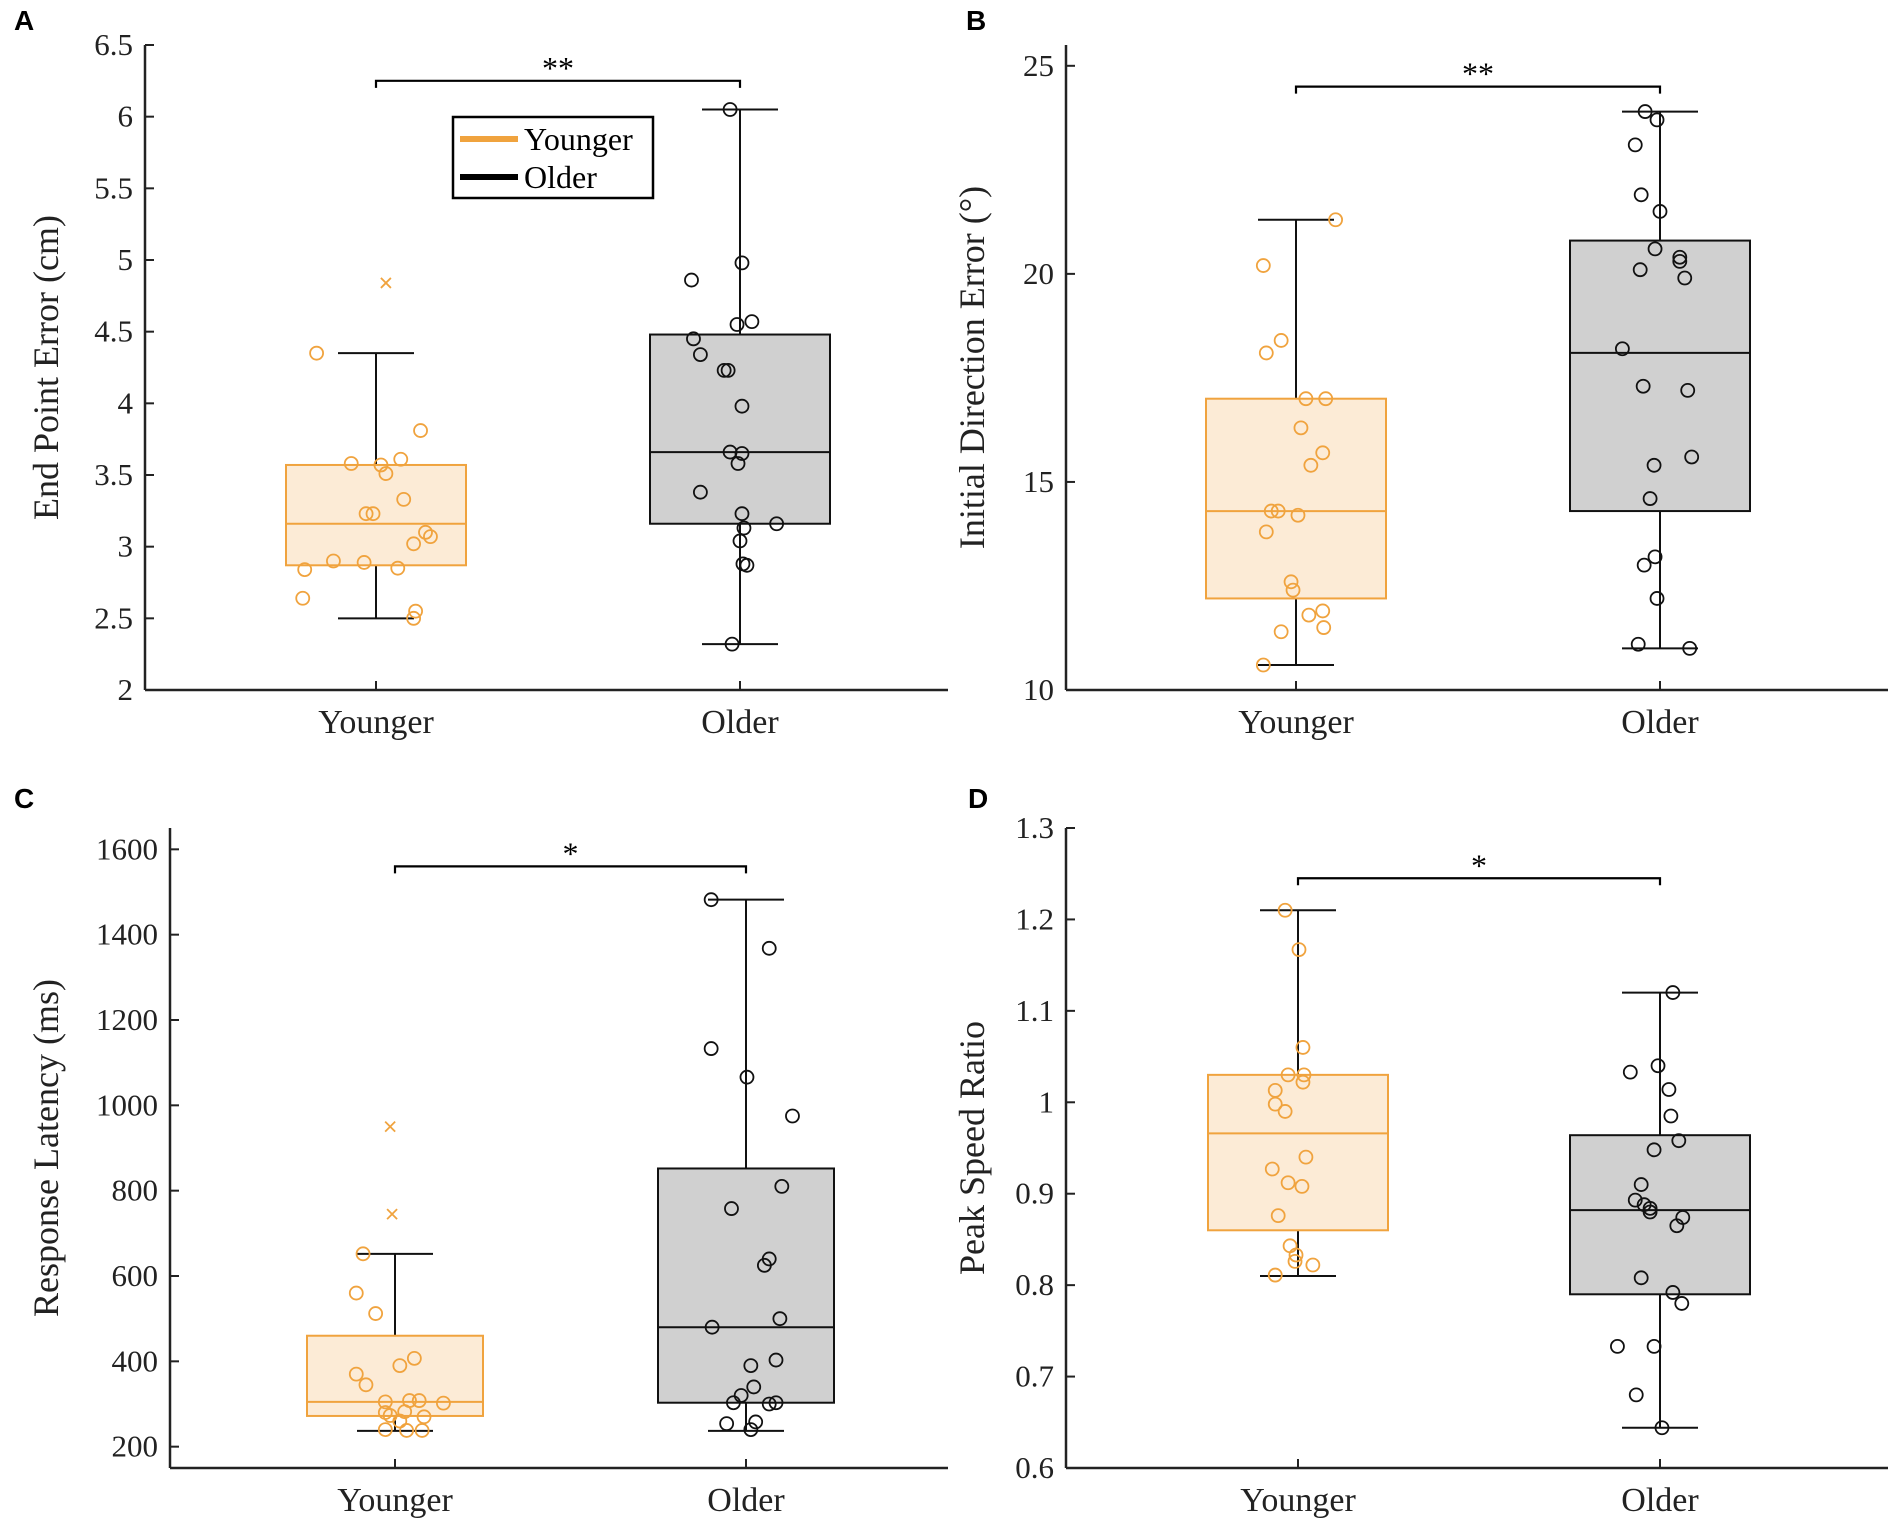  What do you see at coordinates (386, 283) in the screenshot?
I see `outlier-younger` at bounding box center [386, 283].